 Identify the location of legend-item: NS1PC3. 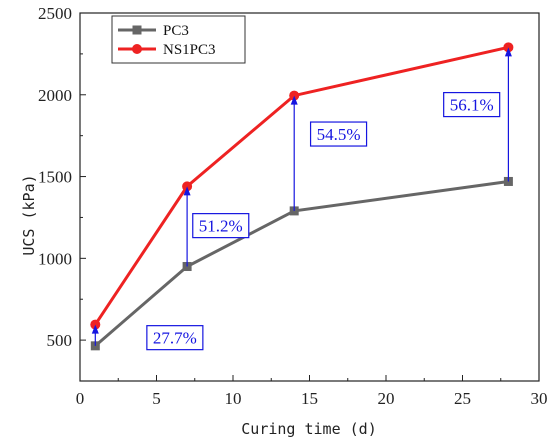
(167, 50).